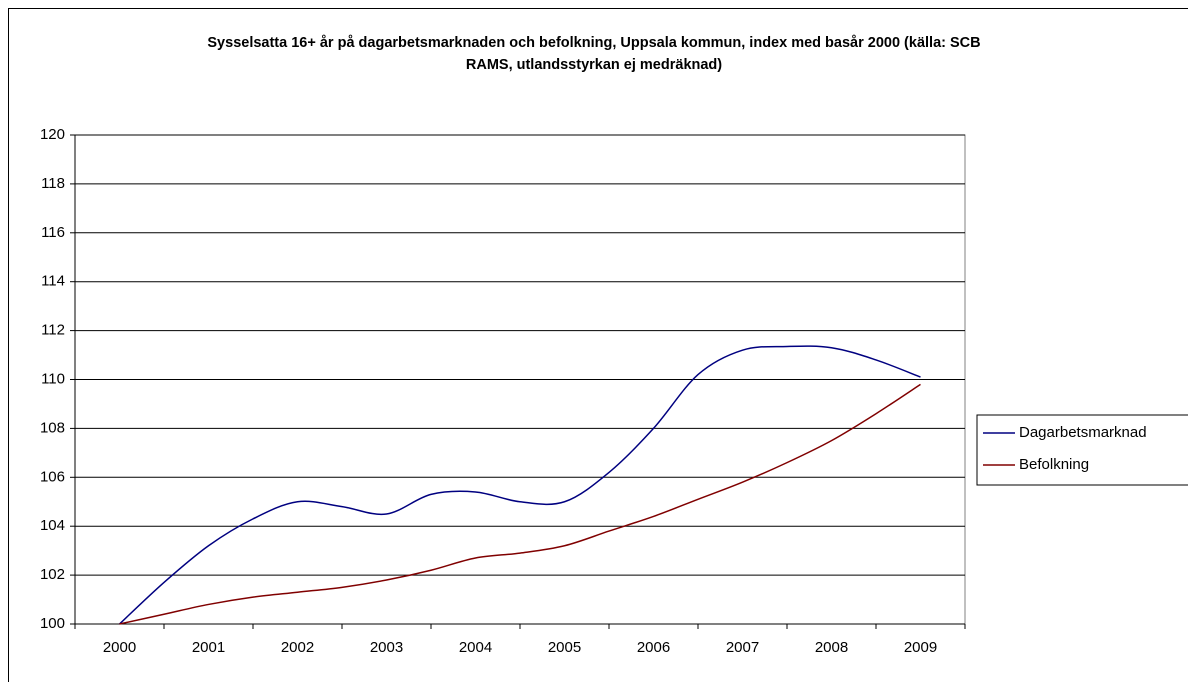 The height and width of the screenshot is (682, 1188). I want to click on x-tick-label: 2002, so click(297, 647).